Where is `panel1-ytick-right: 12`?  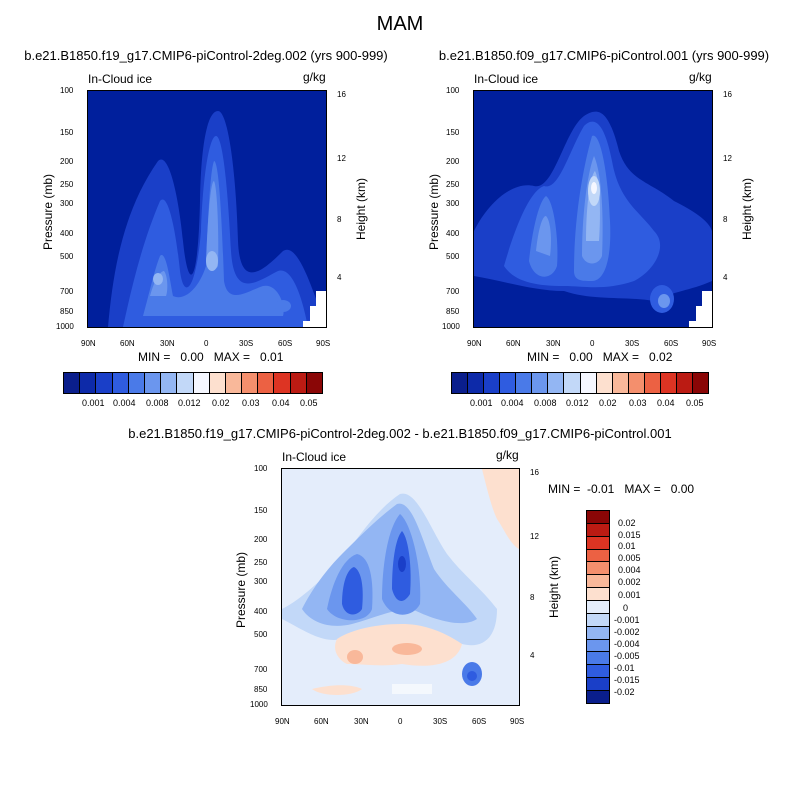 panel1-ytick-right: 12 is located at coordinates (341, 158).